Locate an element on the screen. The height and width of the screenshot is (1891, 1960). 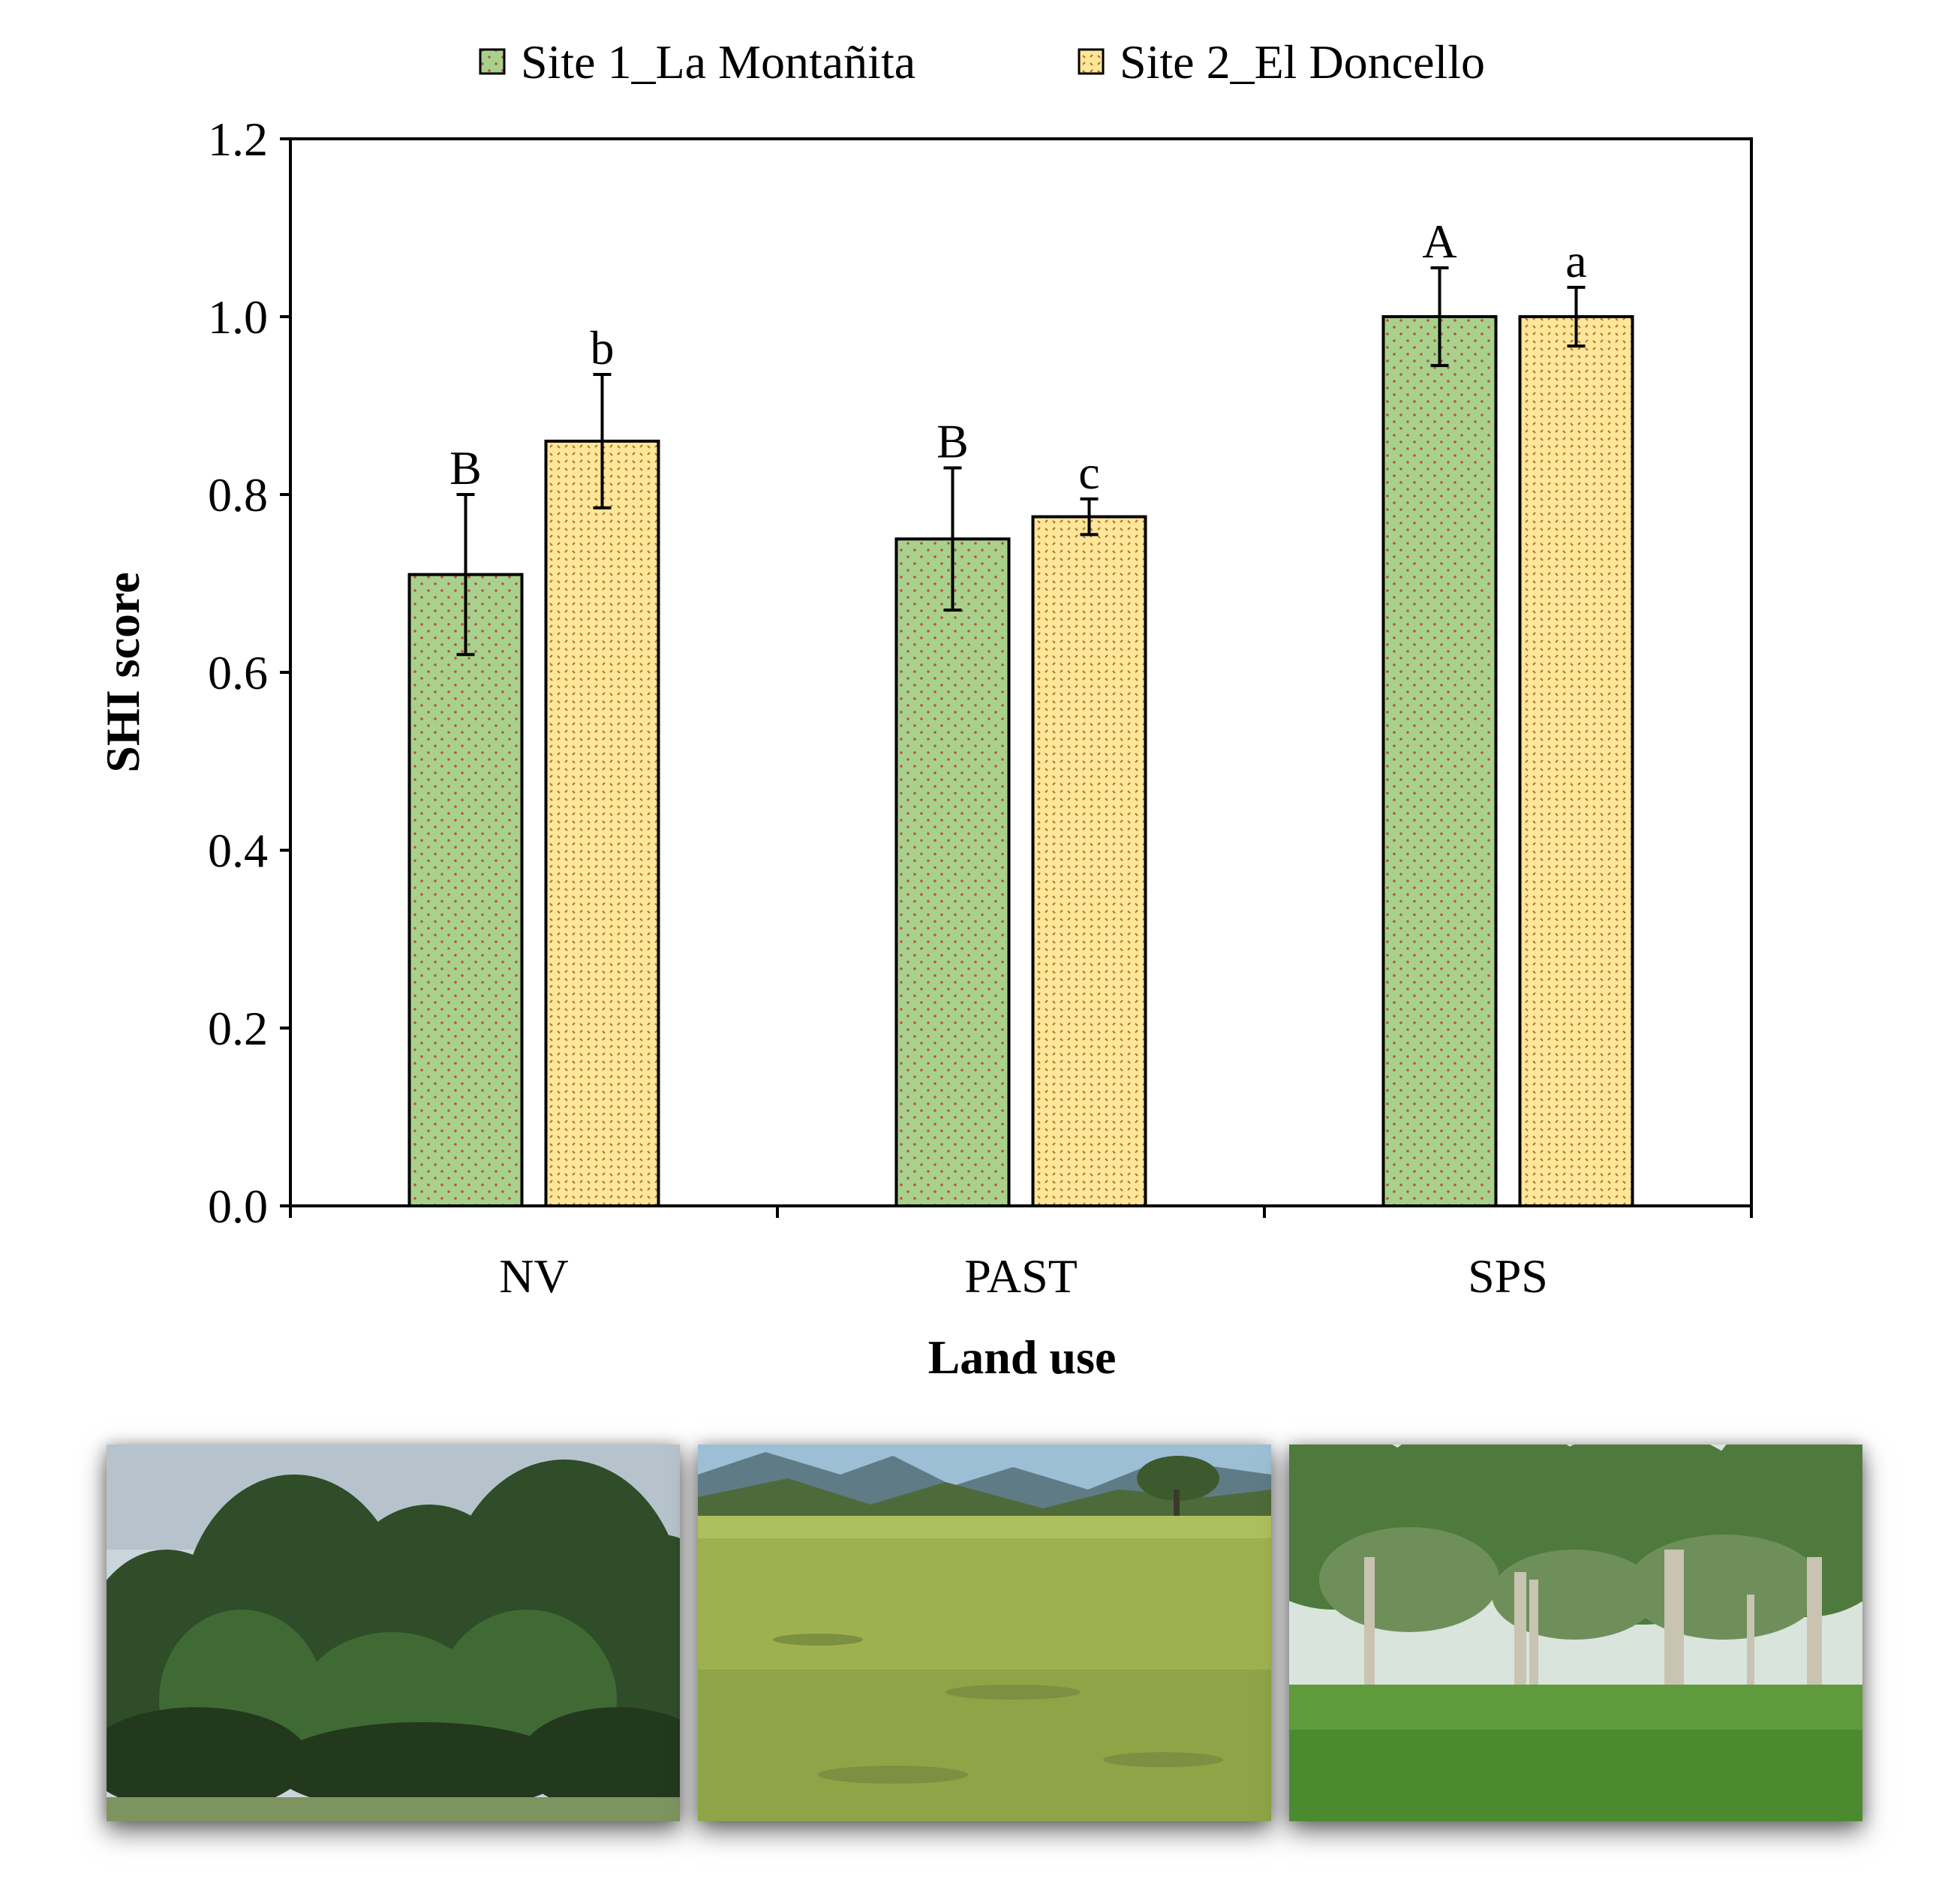
significance-letter: A is located at coordinates (1439, 242).